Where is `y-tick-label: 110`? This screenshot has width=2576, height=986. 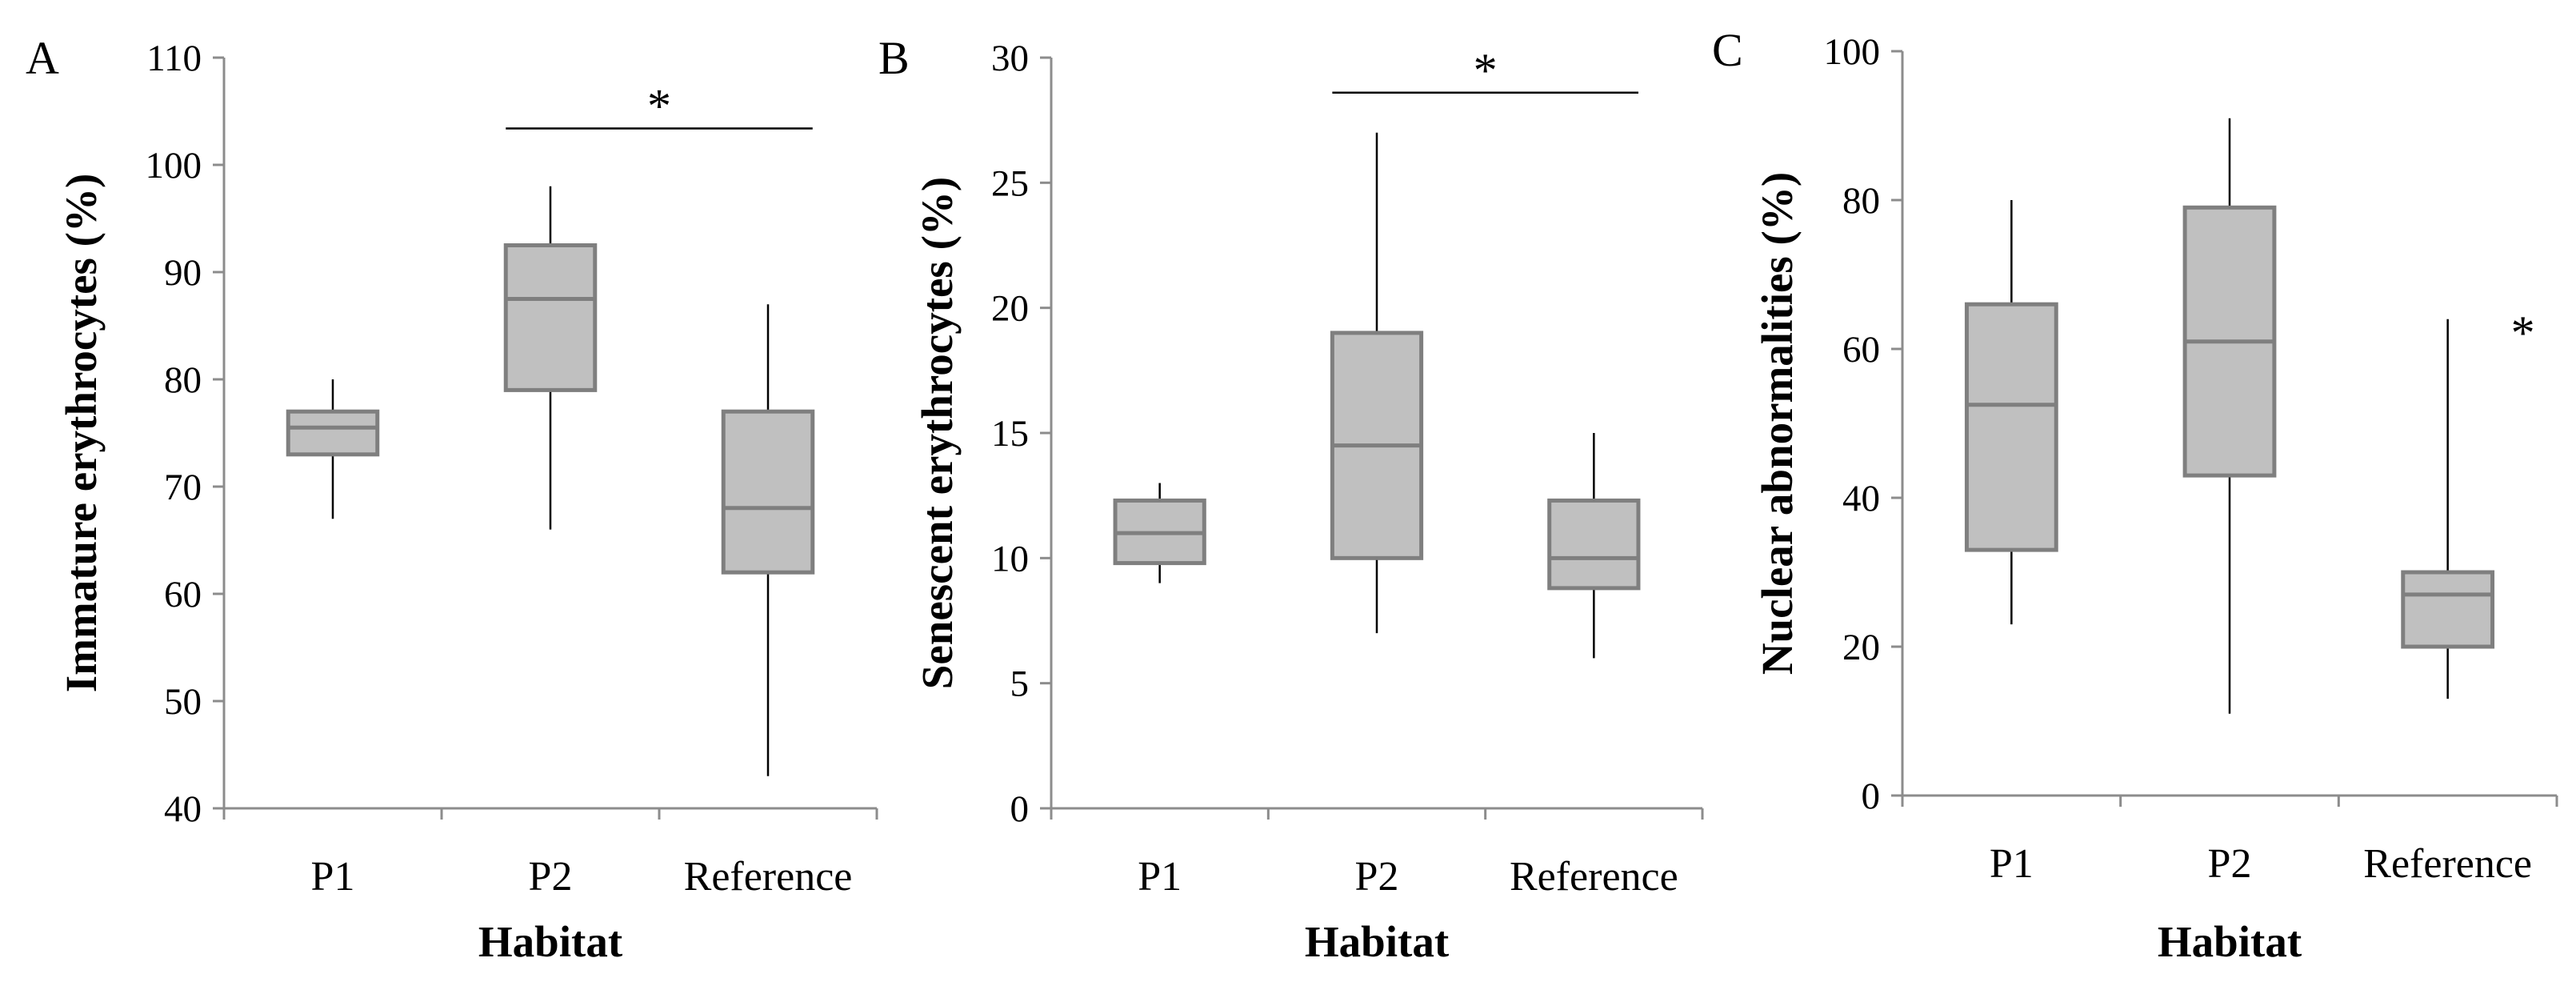
y-tick-label: 110 is located at coordinates (174, 59).